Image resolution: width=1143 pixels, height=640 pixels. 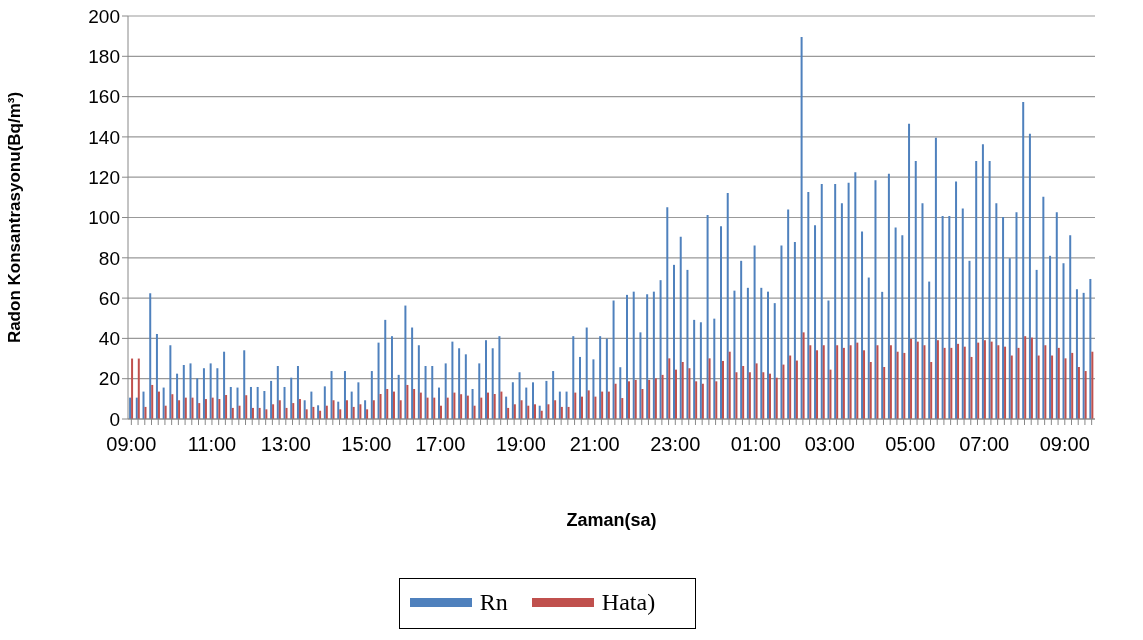 What do you see at coordinates (440, 444) in the screenshot?
I see `x-tick-label: 17:00` at bounding box center [440, 444].